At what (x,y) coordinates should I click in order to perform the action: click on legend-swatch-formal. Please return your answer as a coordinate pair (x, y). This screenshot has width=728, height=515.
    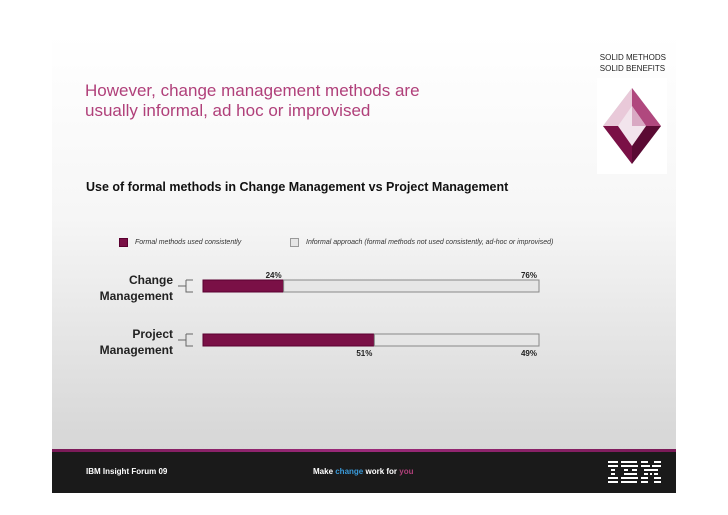
    Looking at the image, I should click on (123, 242).